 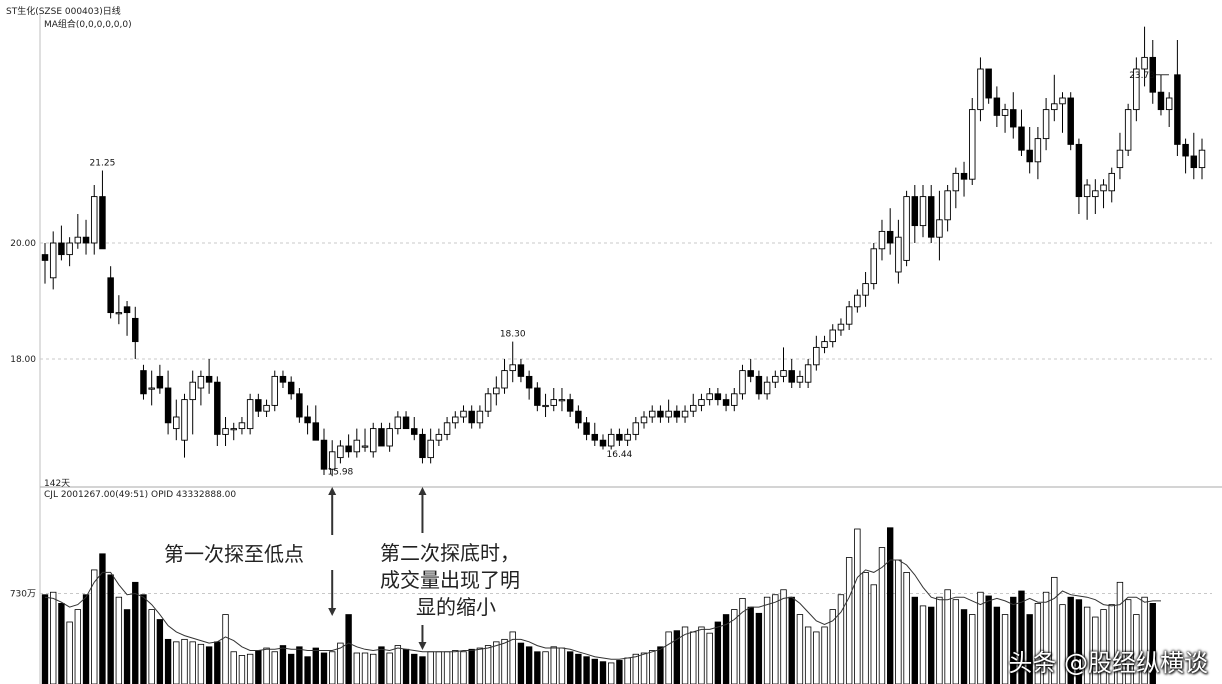 What do you see at coordinates (513, 335) in the screenshot?
I see `price-annotation-label: 18.30` at bounding box center [513, 335].